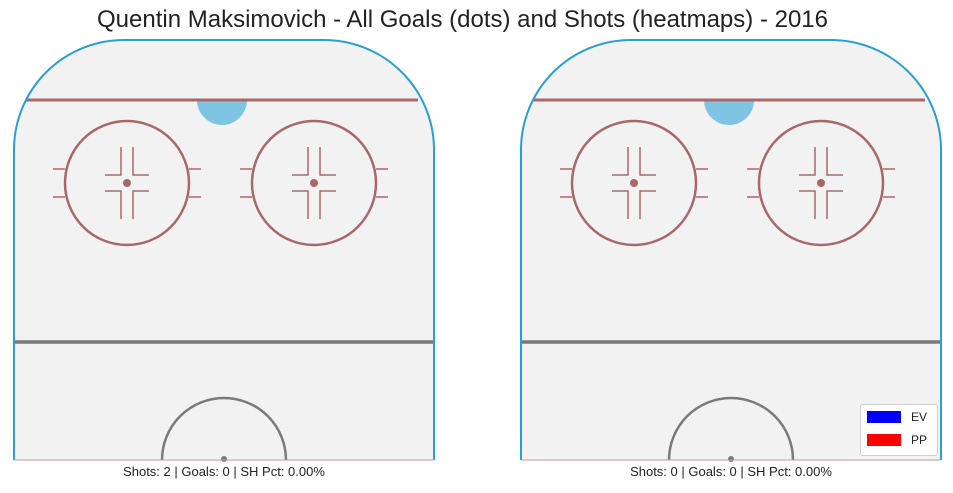  Describe the element at coordinates (884, 440) in the screenshot. I see `legend-swatch-pp` at that location.